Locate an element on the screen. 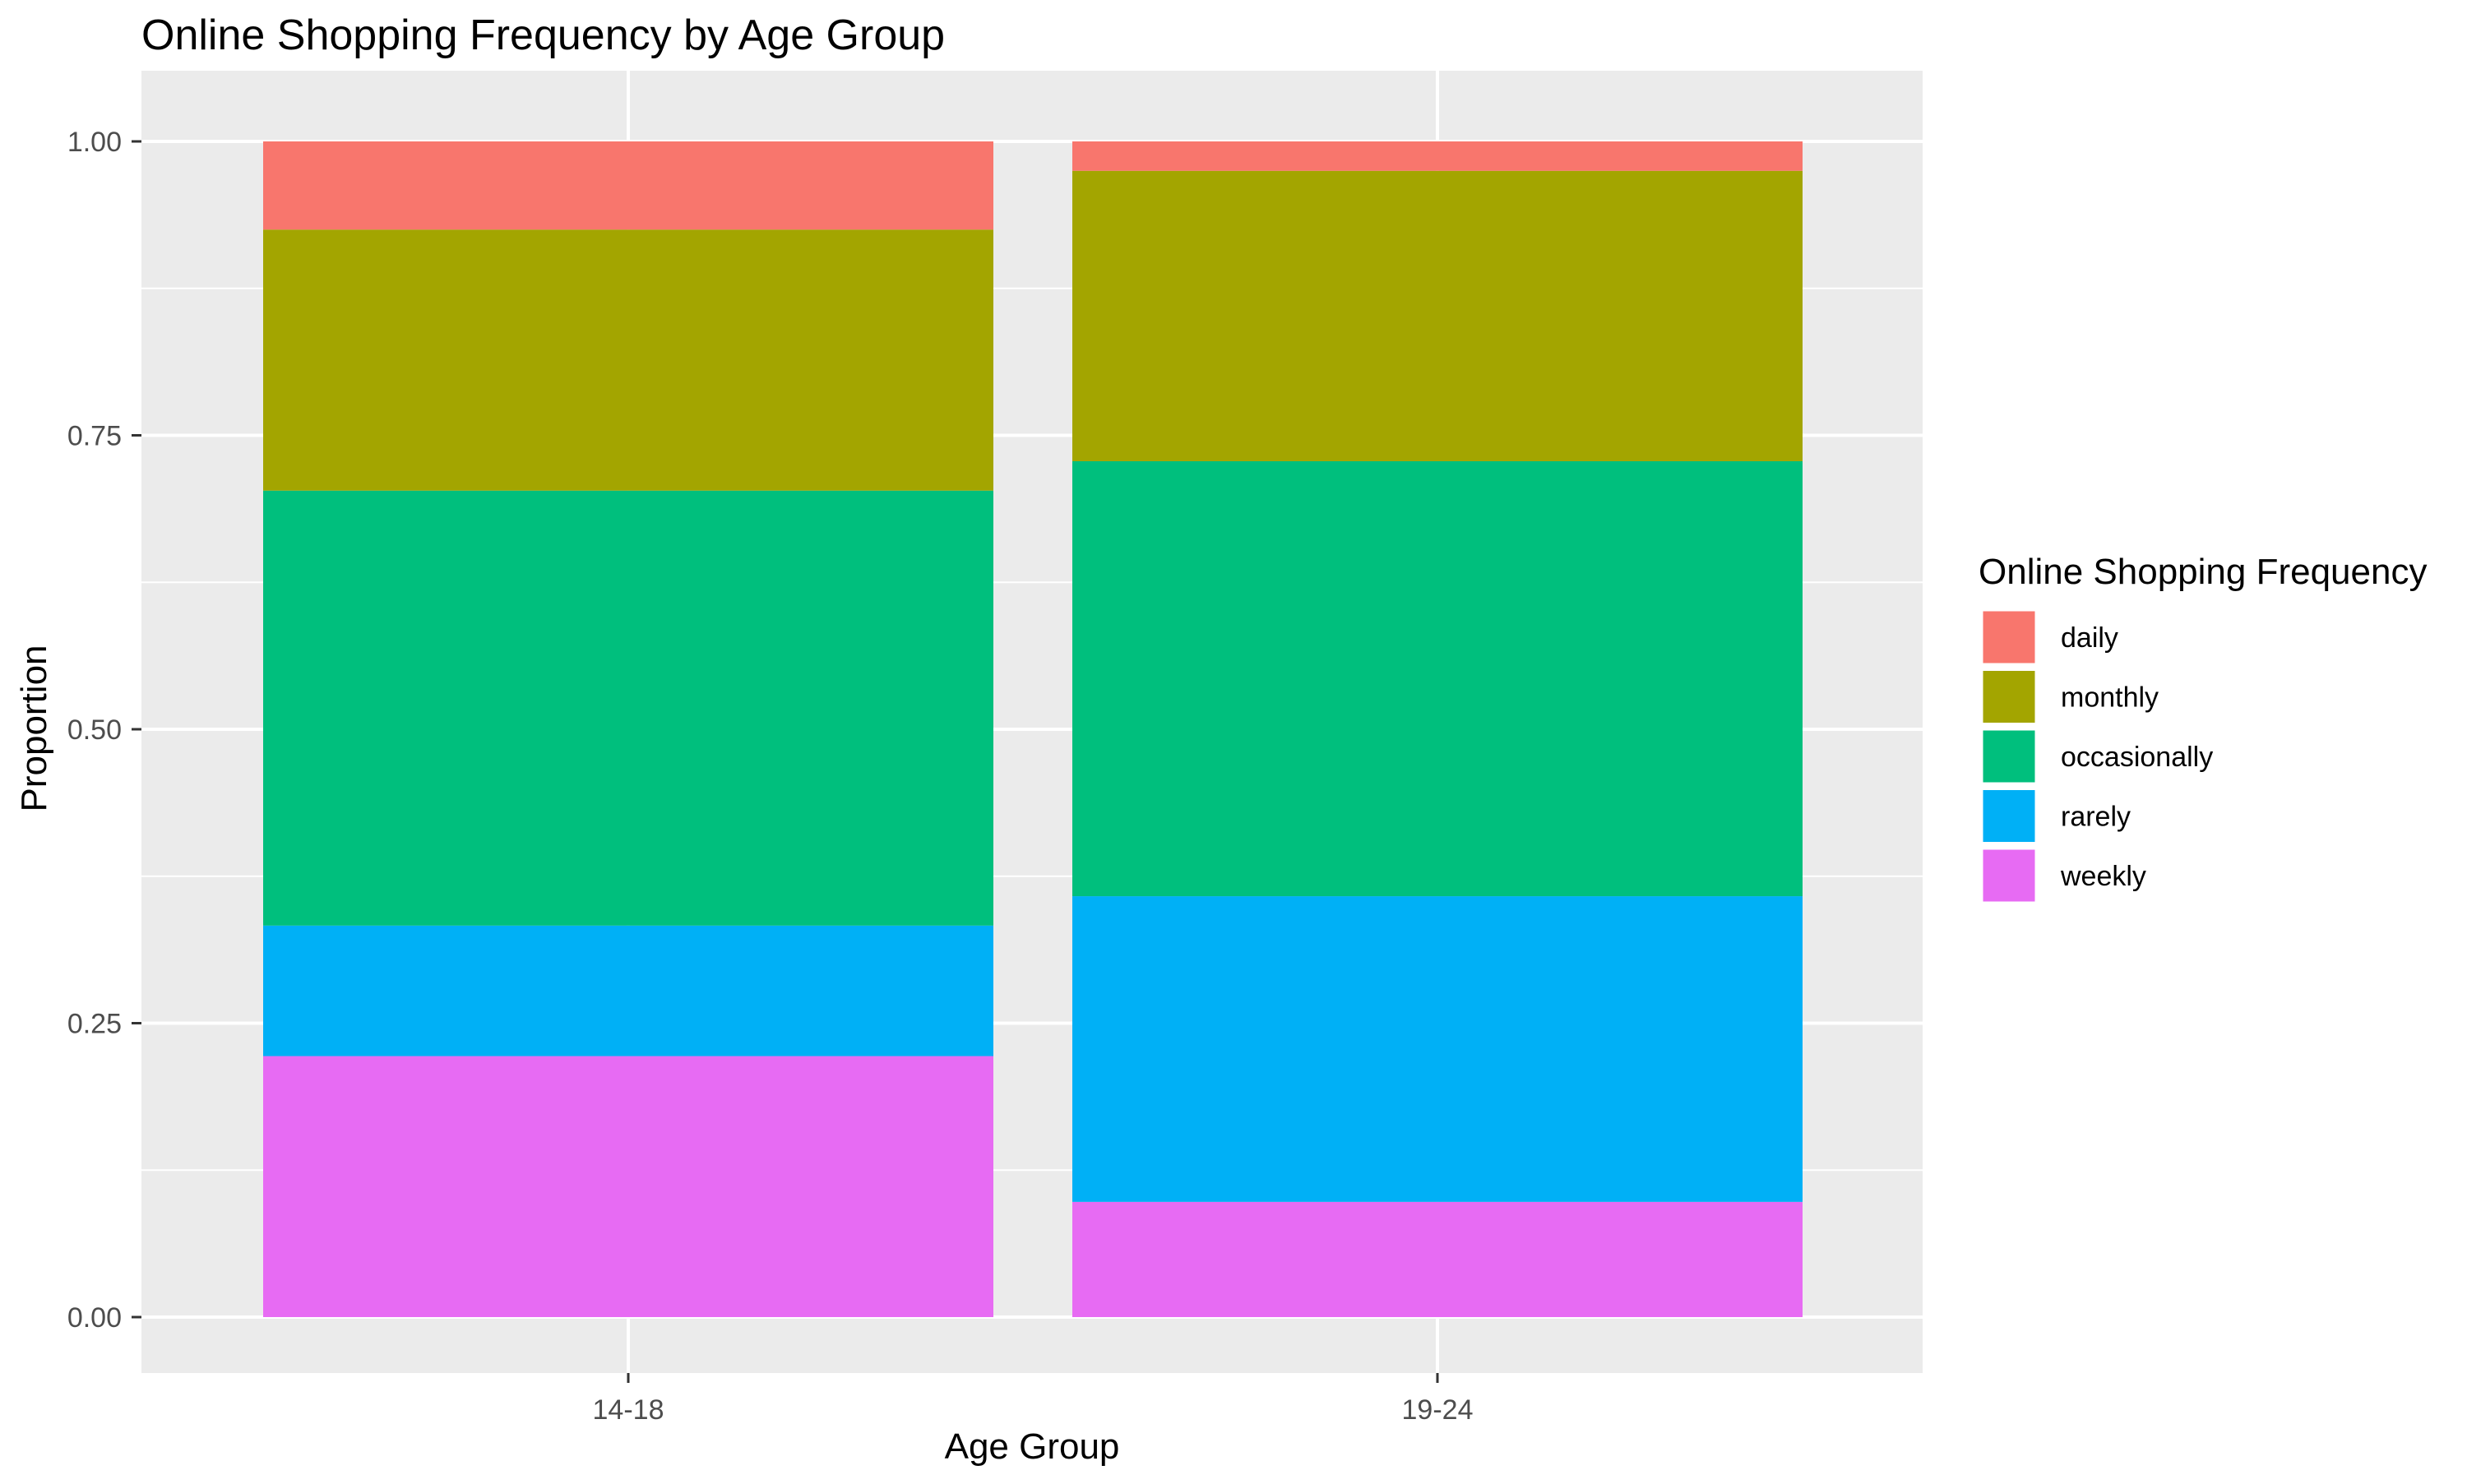 The image size is (2467, 1484). legend-label-monthly: monthly is located at coordinates (2110, 698).